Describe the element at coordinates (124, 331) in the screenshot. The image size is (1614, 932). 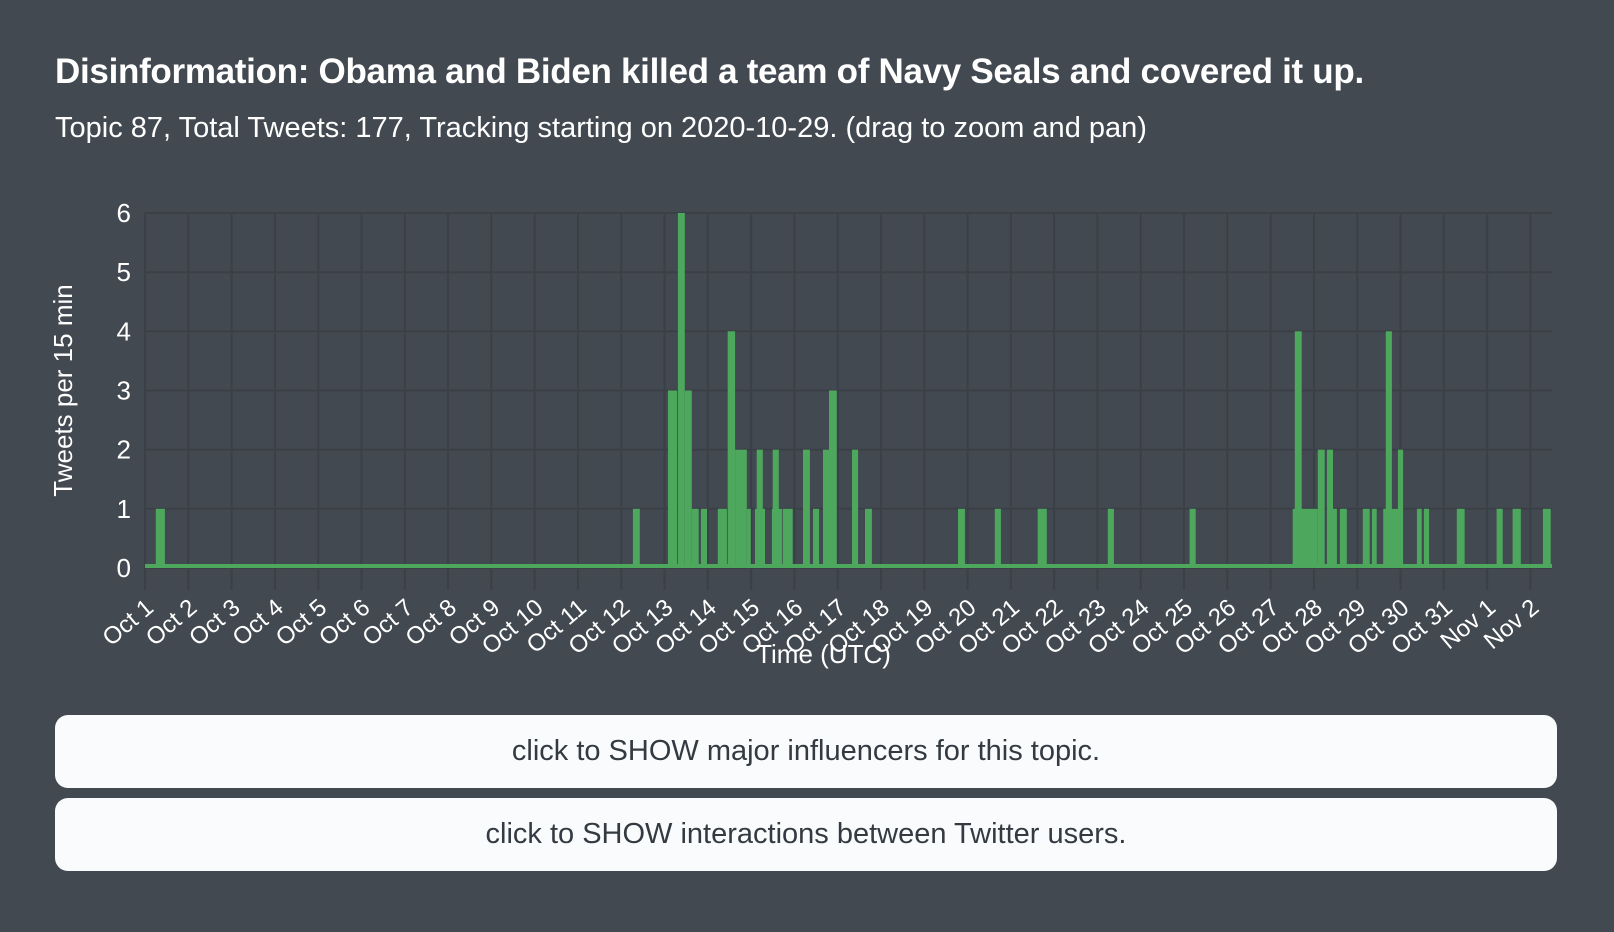
I see `y-tick-label: 4` at that location.